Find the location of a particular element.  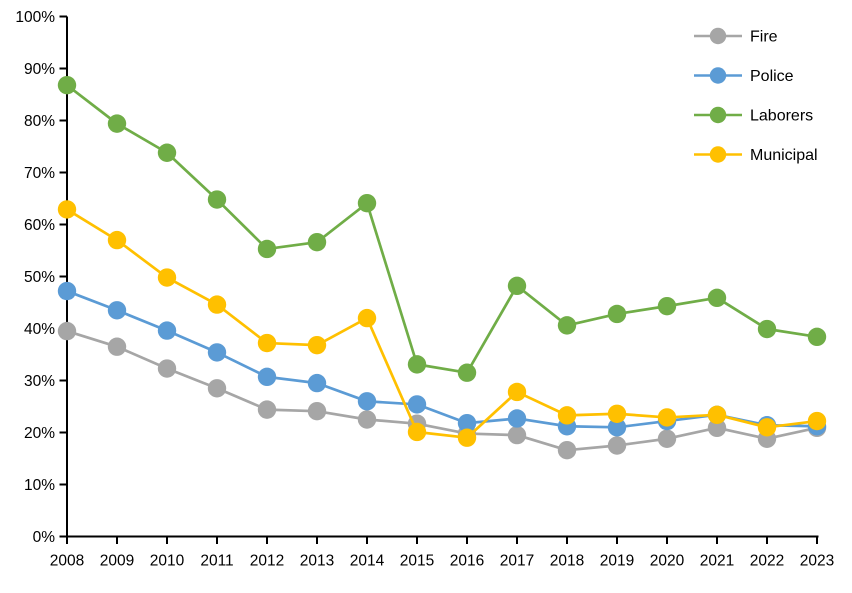

x-axis-tick-label: 2023 is located at coordinates (817, 561).